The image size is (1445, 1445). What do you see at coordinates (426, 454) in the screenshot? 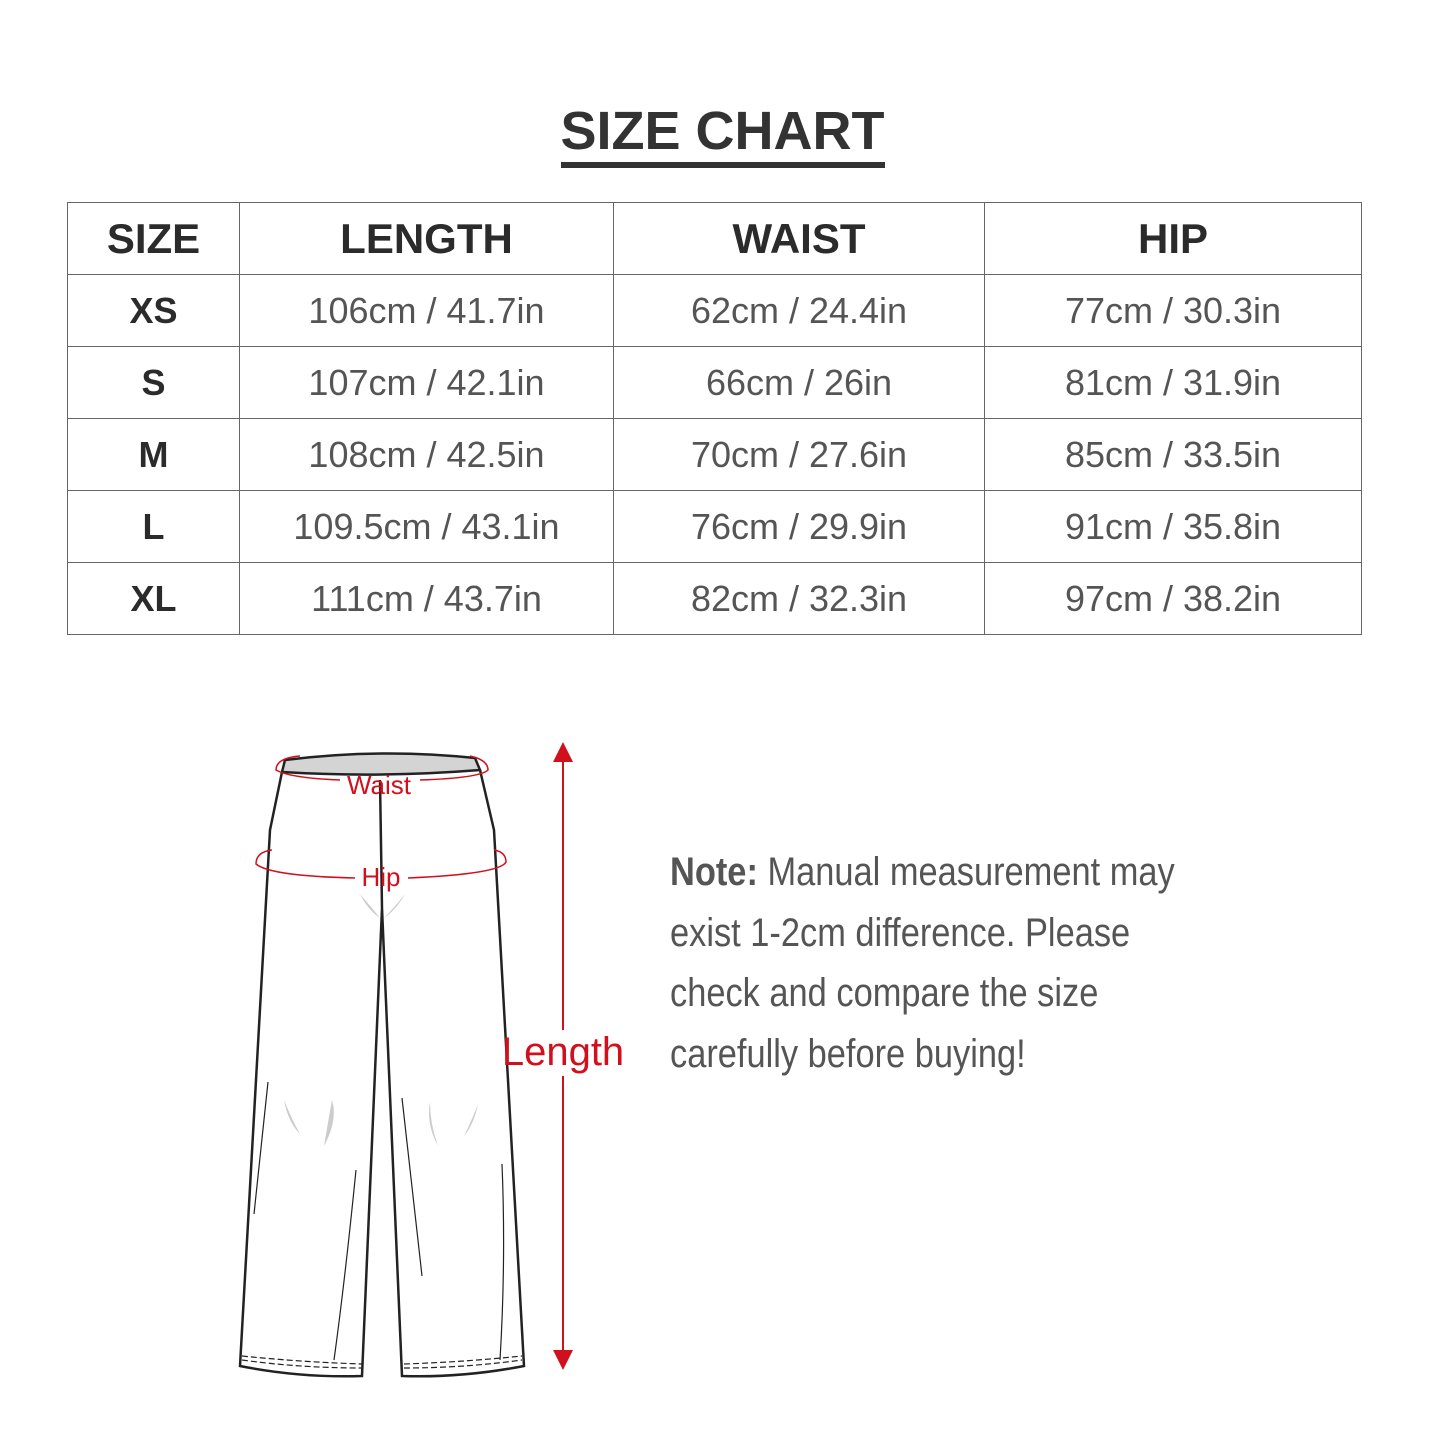
I see `length-cell: 108cm / 42.5in` at bounding box center [426, 454].